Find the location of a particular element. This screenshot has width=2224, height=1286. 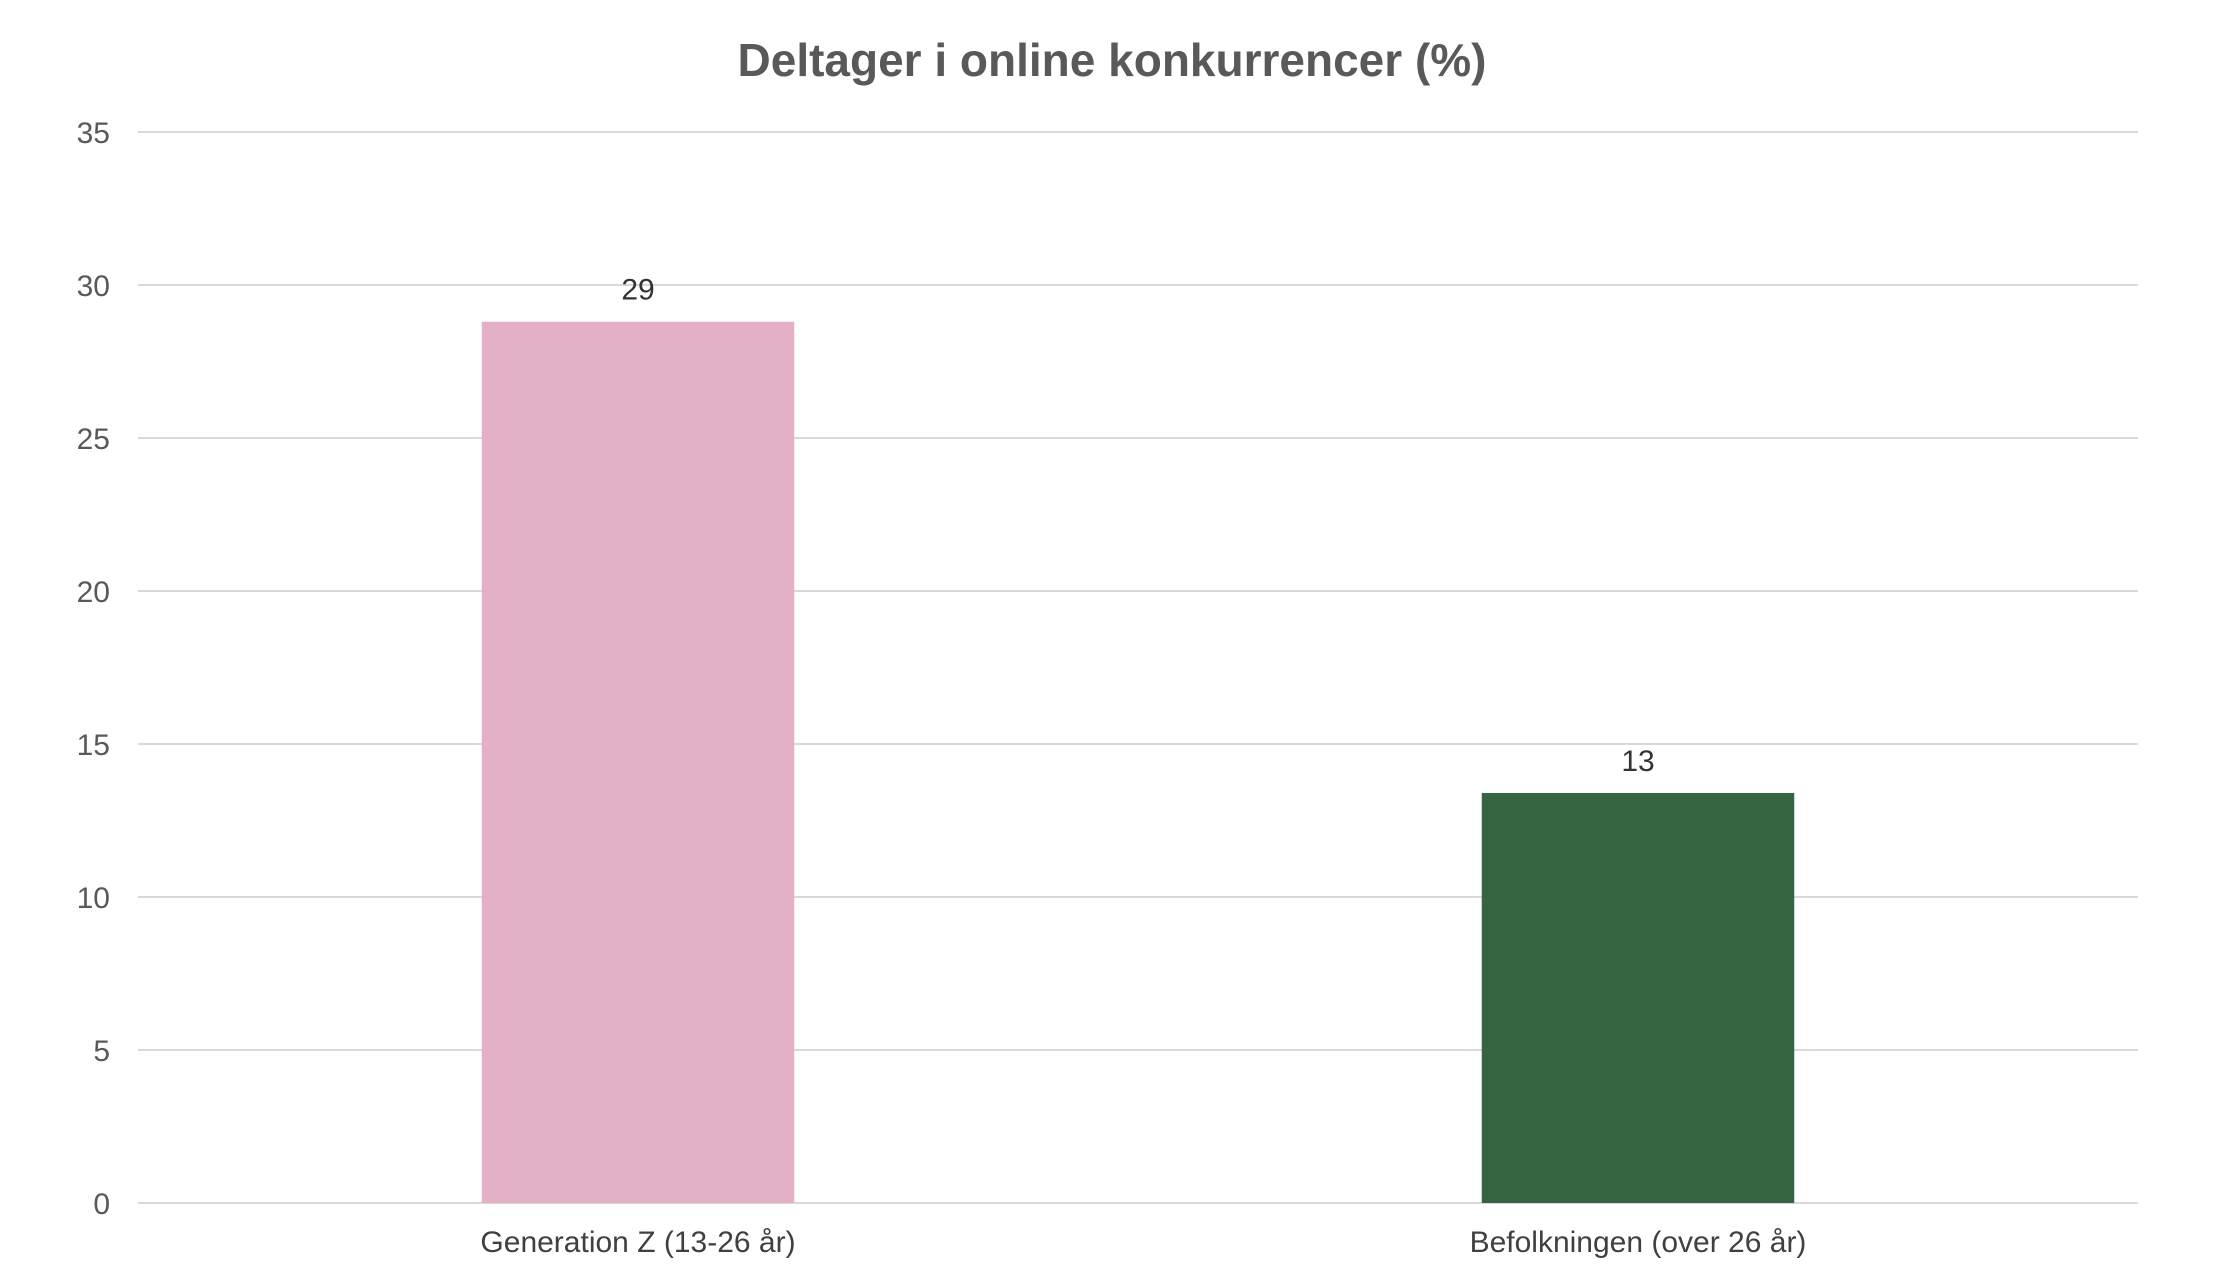

y-tick-label: 15 is located at coordinates (93, 745).